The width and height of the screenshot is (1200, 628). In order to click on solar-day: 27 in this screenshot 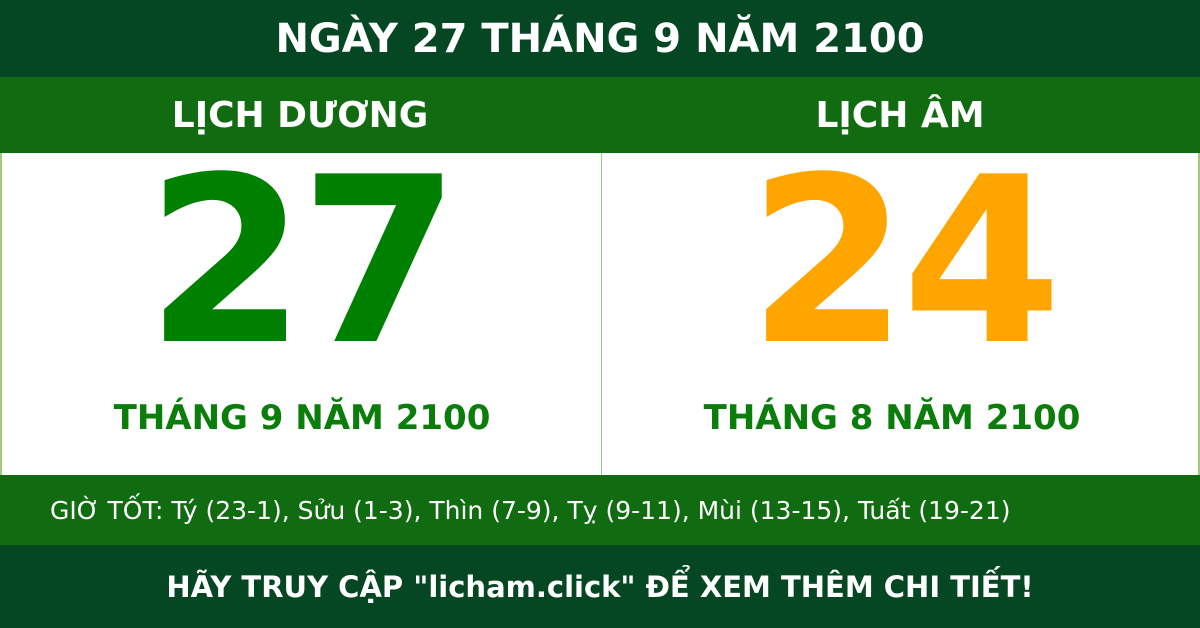, I will do `click(302, 262)`.